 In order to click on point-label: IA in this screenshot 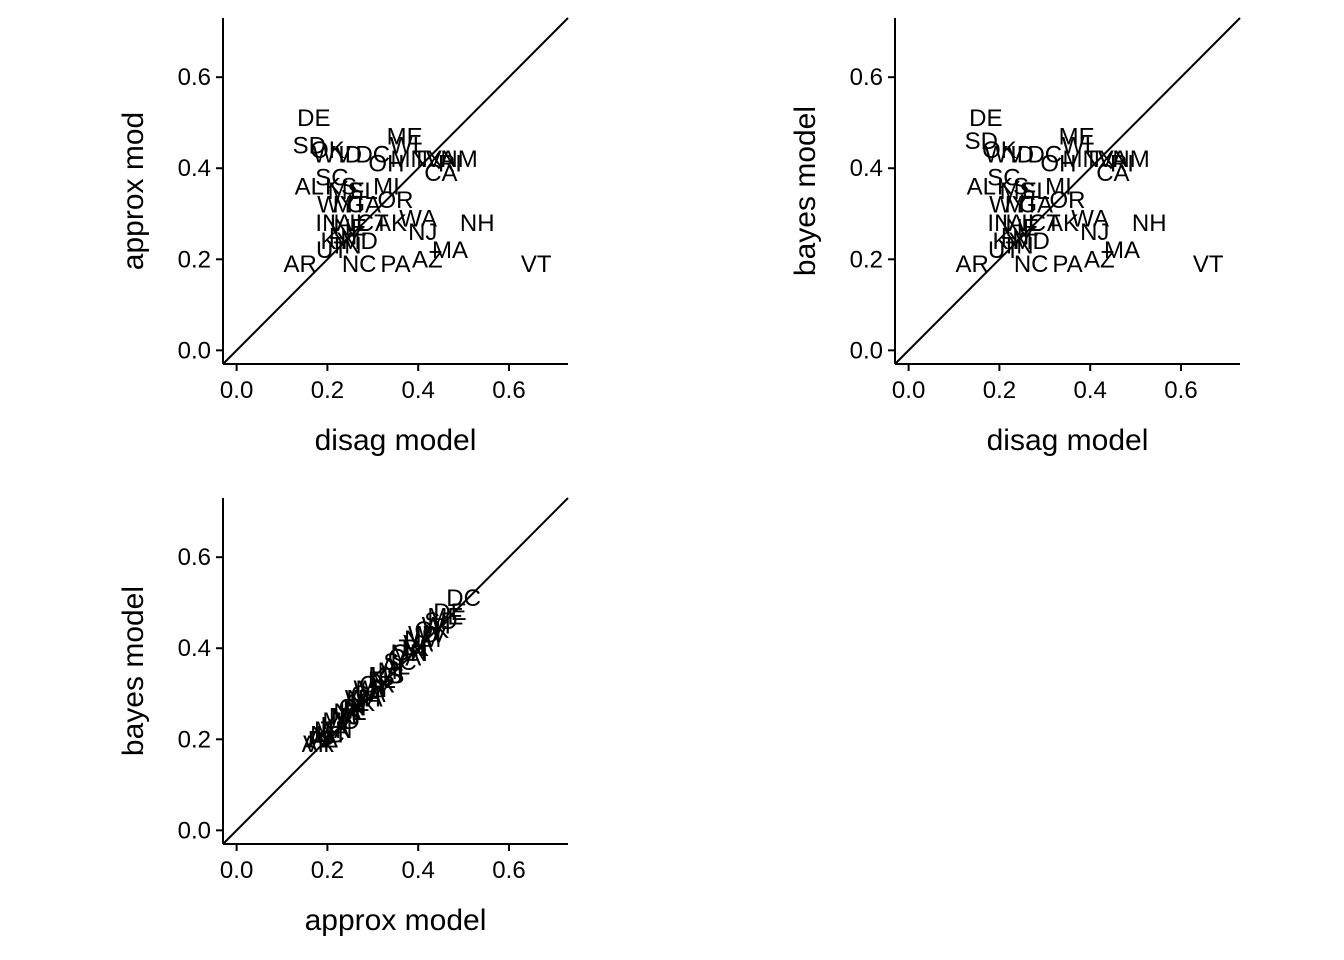, I will do `click(341, 223)`.